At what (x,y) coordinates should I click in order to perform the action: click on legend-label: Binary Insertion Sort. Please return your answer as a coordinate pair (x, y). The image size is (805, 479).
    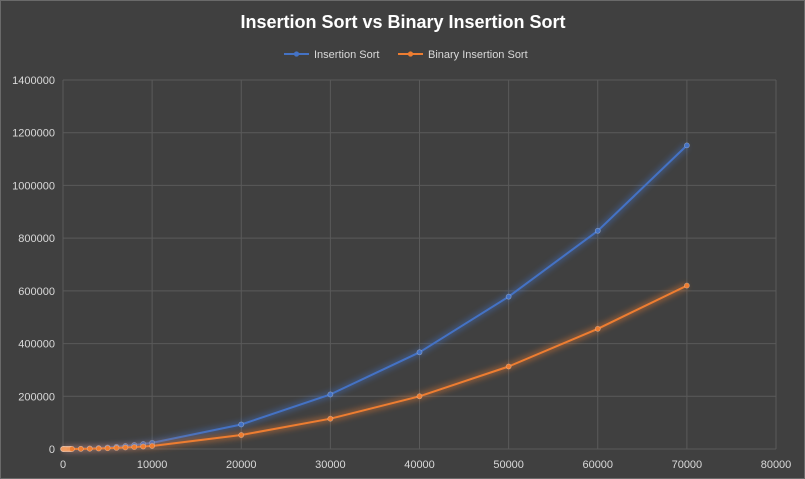
    Looking at the image, I should click on (478, 55).